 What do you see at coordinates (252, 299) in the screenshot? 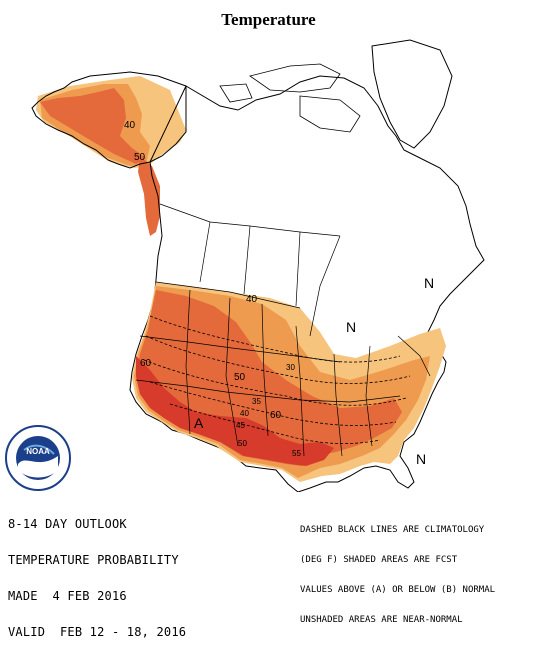
I see `canada-label-40: 40` at bounding box center [252, 299].